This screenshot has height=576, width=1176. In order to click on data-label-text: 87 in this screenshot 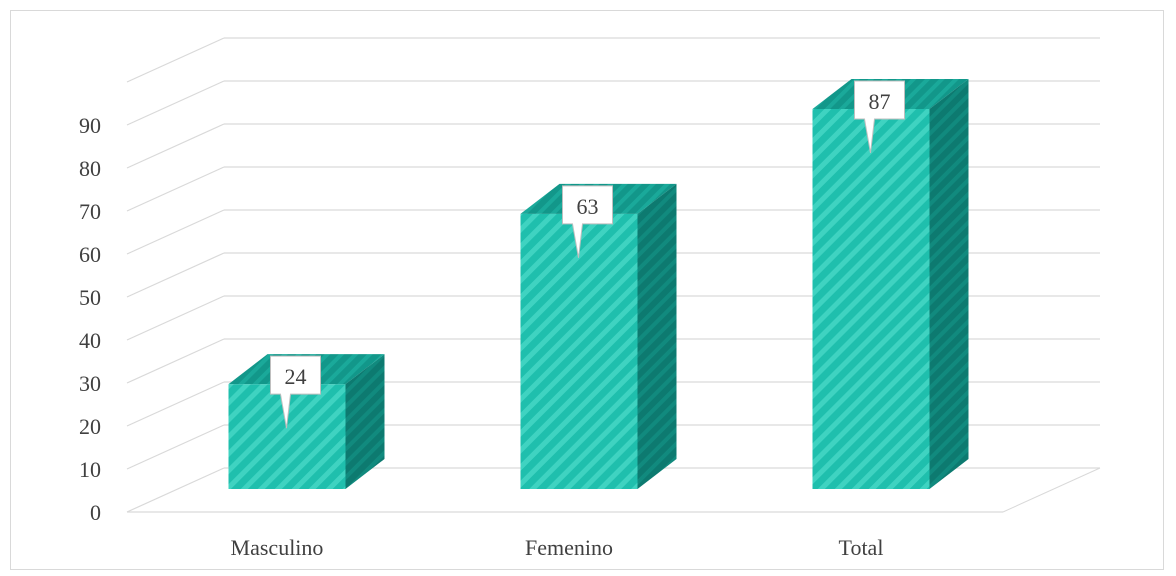, I will do `click(880, 101)`.